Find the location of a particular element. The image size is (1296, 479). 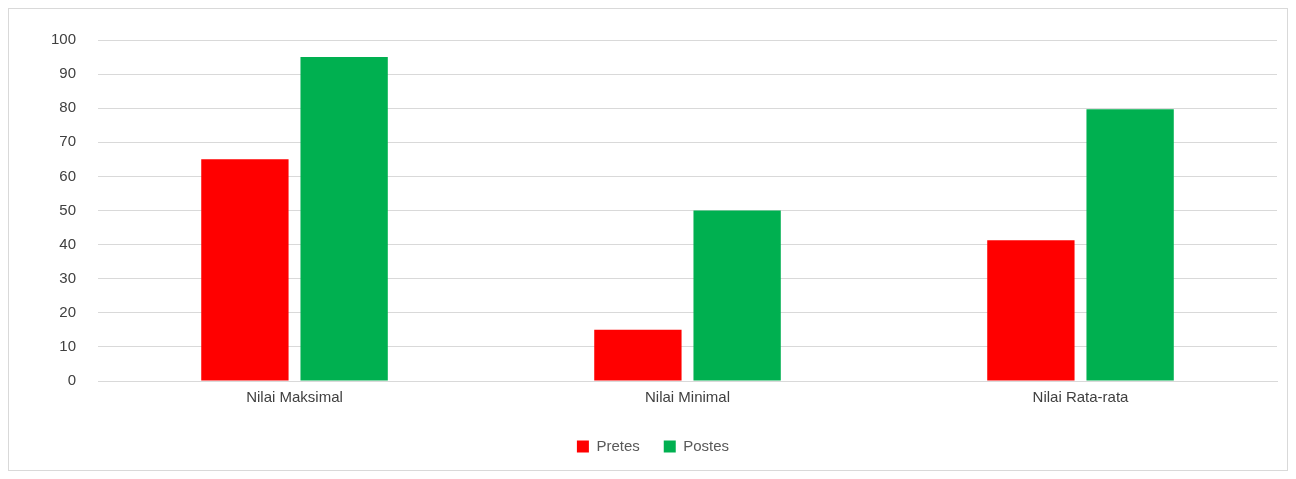

y-tick-label: 10 is located at coordinates (68, 346).